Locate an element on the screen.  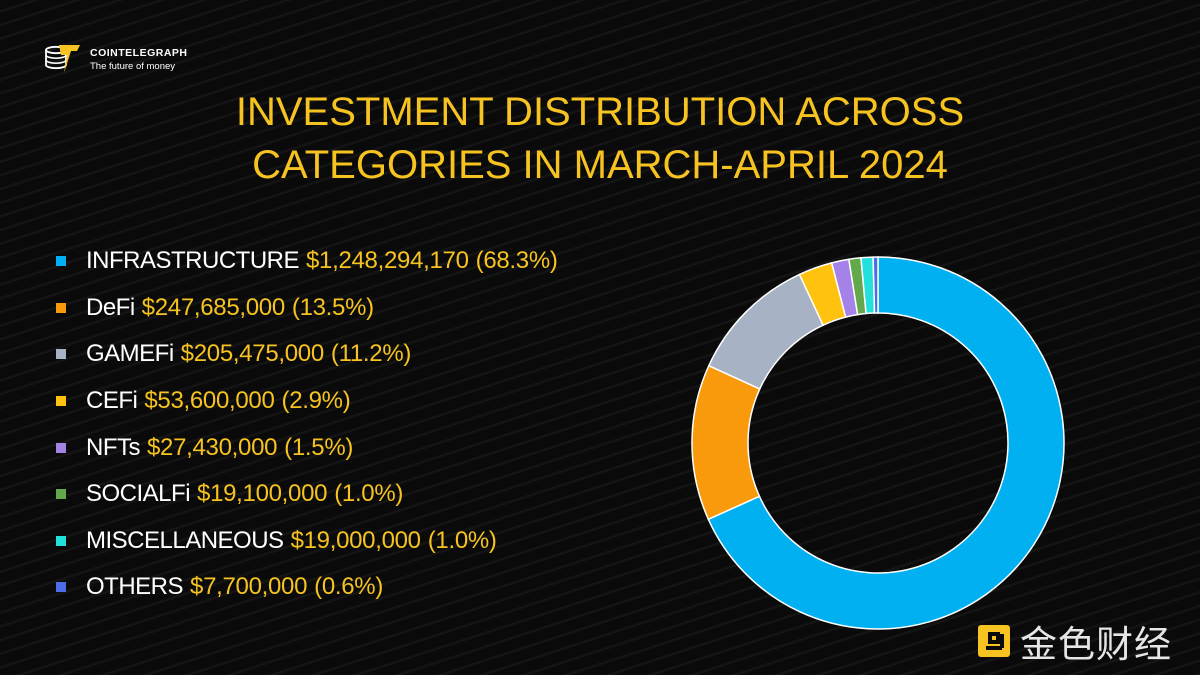
donut-slice-others is located at coordinates (875, 285).